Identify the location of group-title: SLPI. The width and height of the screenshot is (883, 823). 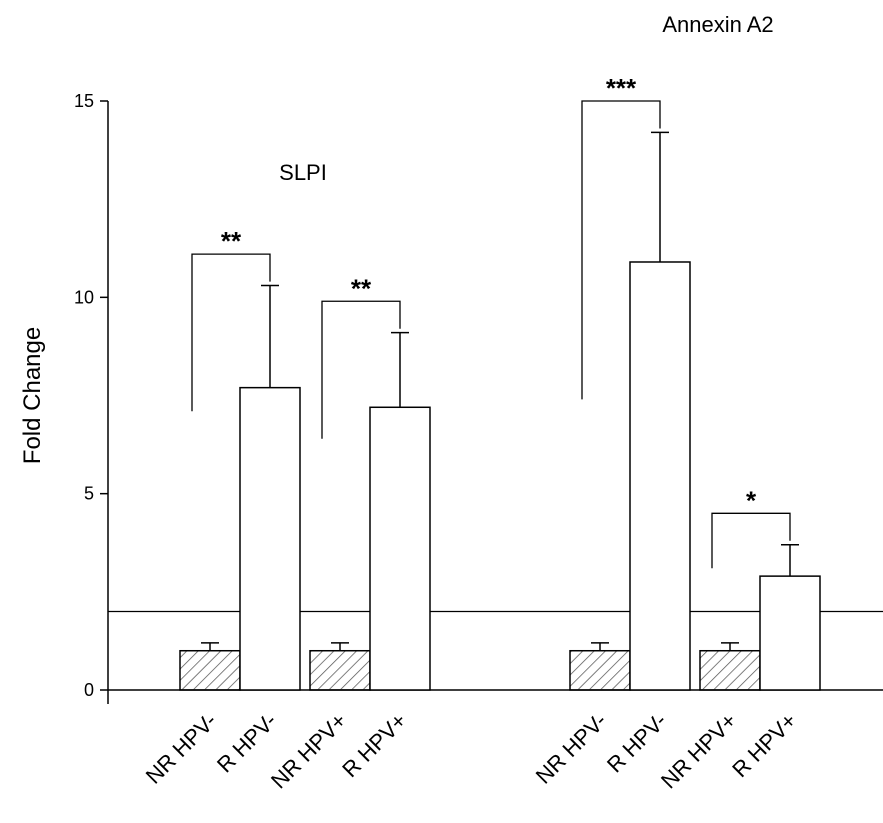
(303, 172).